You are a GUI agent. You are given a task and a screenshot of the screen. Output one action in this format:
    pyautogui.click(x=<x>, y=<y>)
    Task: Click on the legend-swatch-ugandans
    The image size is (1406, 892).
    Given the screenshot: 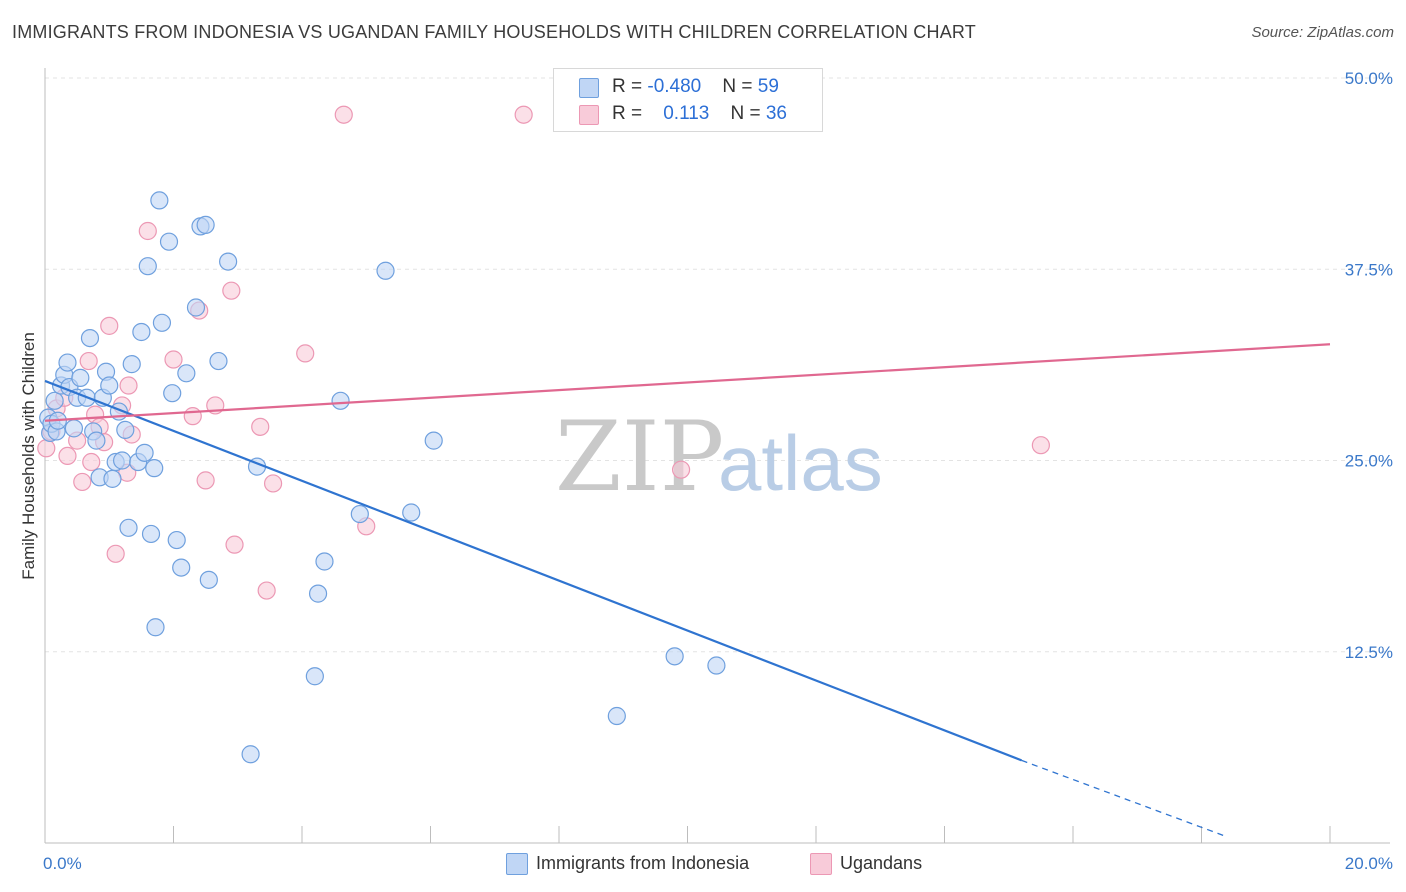 What is the action you would take?
    pyautogui.click(x=821, y=864)
    